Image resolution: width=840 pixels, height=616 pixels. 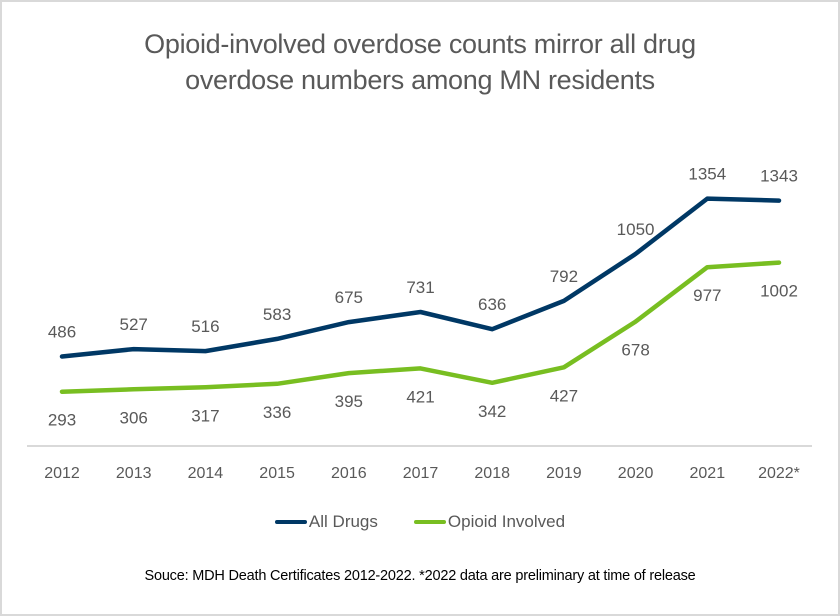 What do you see at coordinates (206, 473) in the screenshot?
I see `x-tick-label: 2014` at bounding box center [206, 473].